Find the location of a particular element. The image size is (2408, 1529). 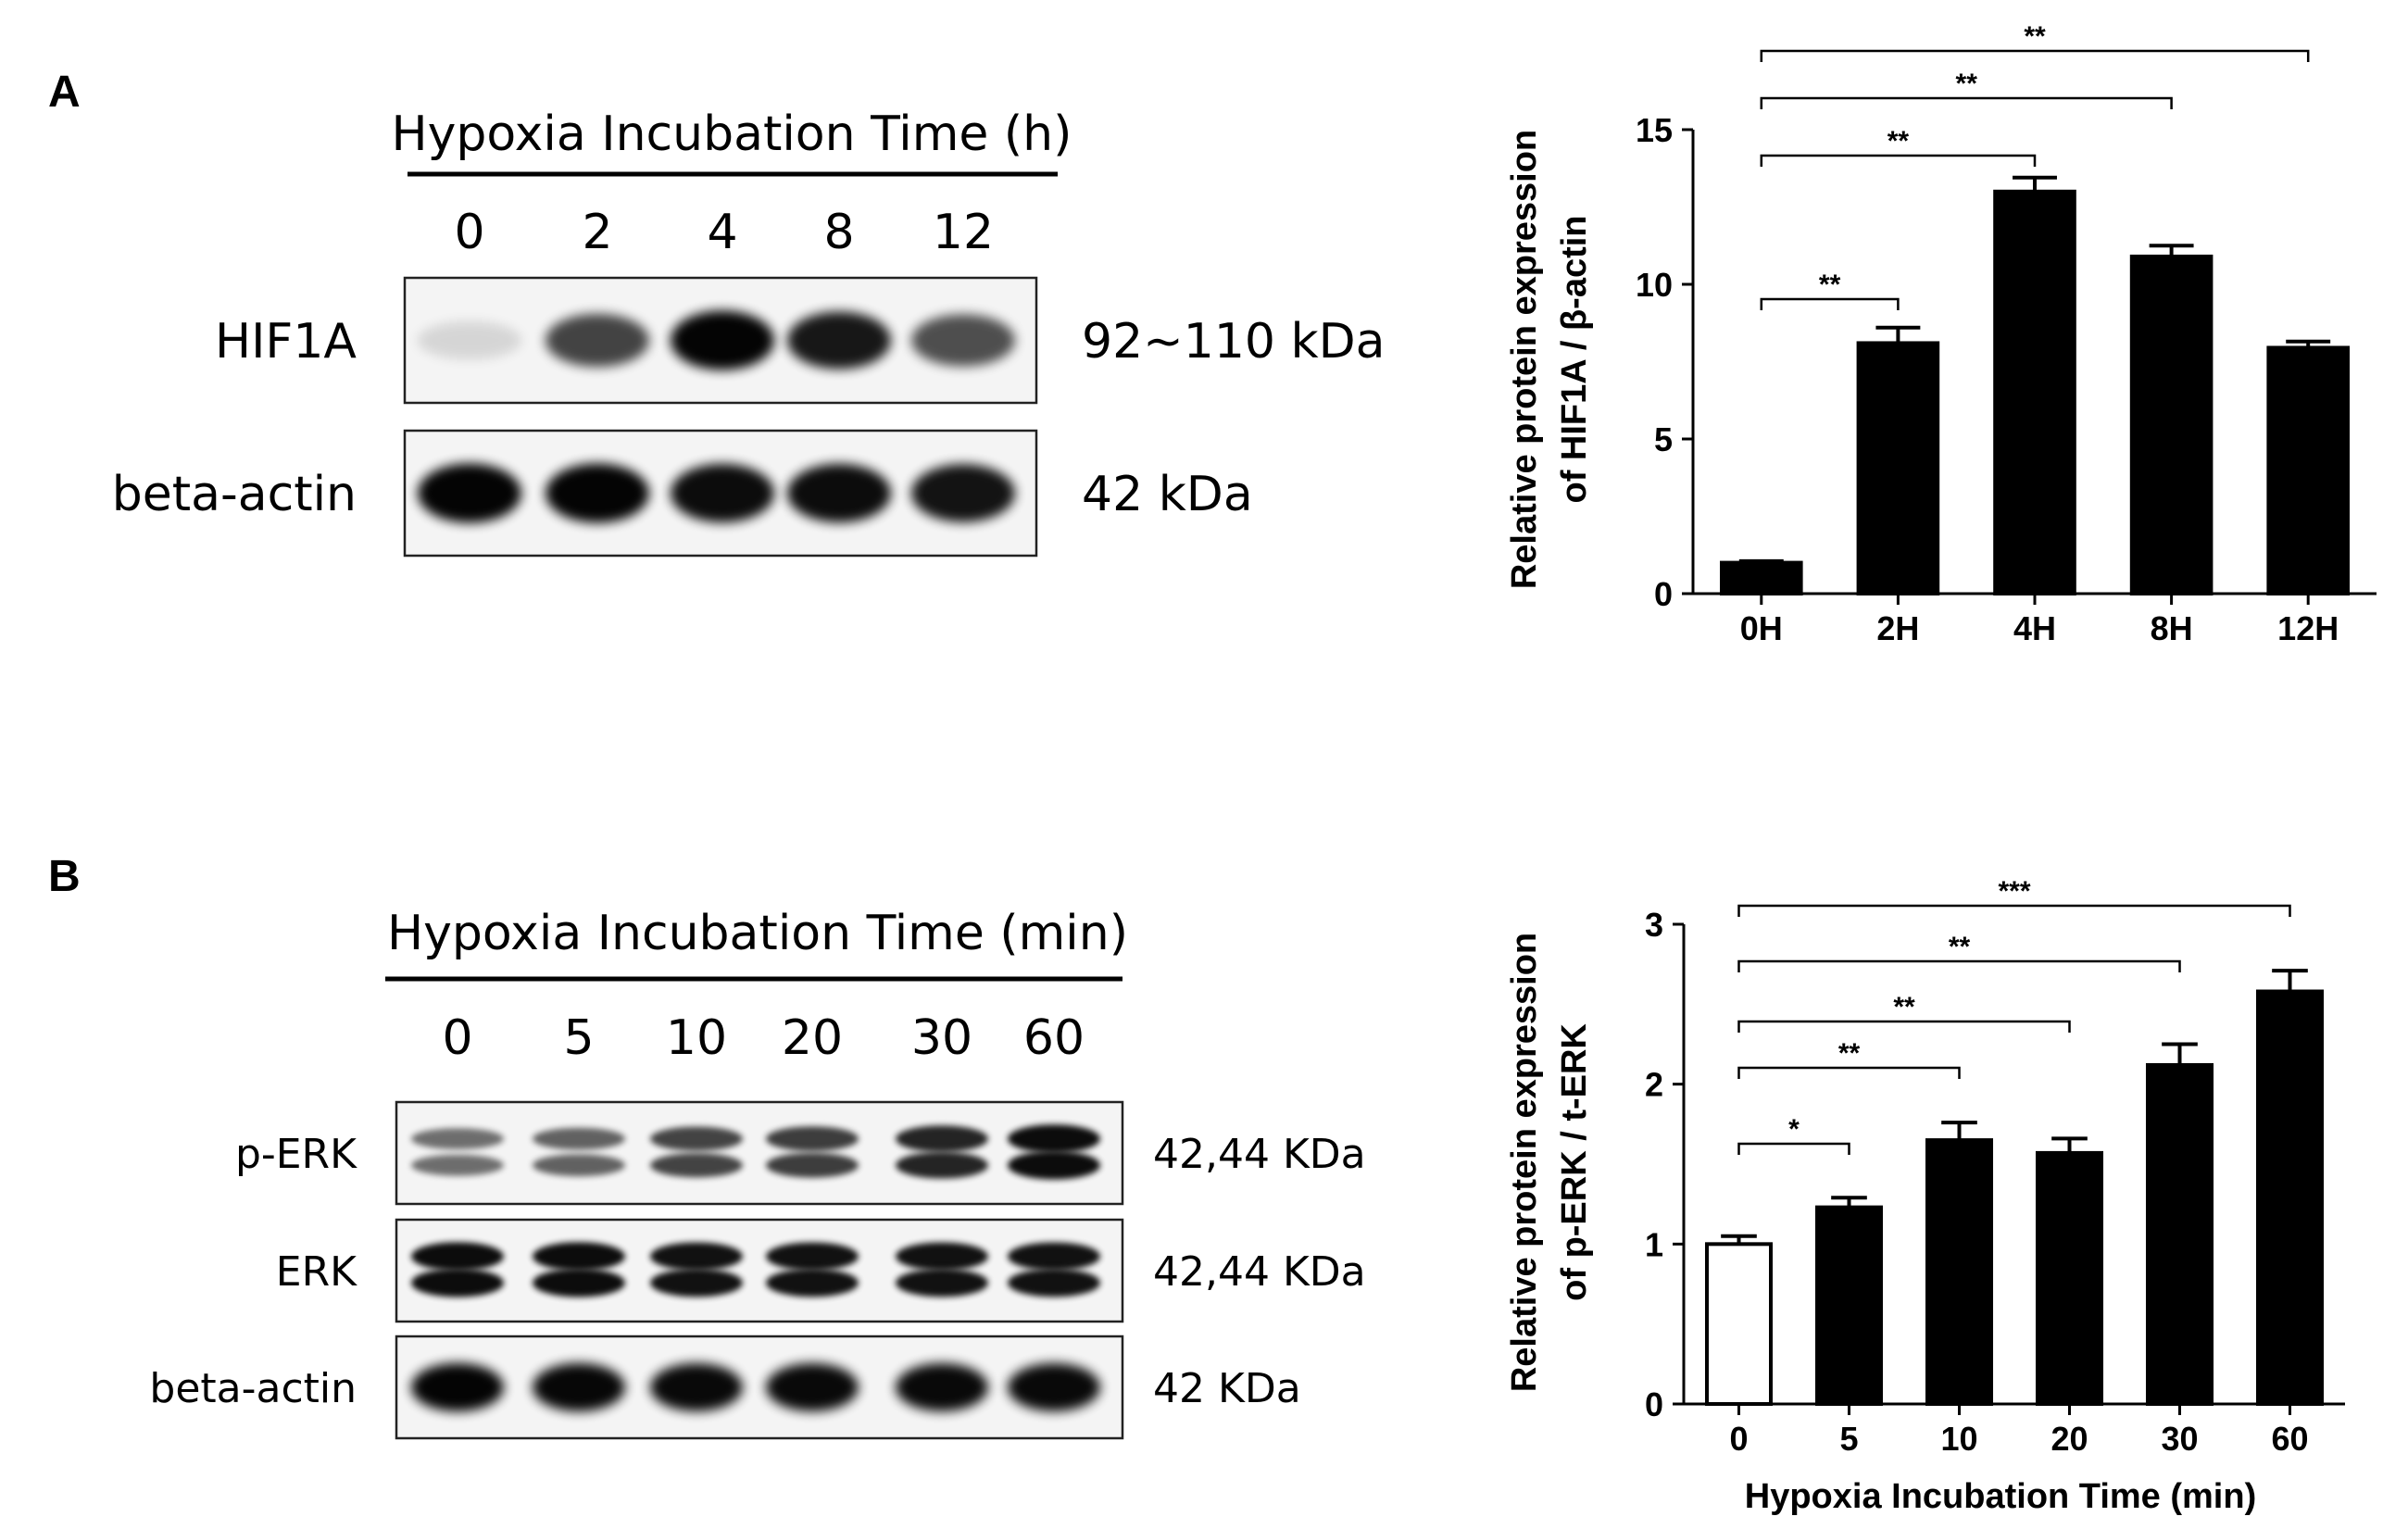

significance-label: * is located at coordinates (1794, 1129).